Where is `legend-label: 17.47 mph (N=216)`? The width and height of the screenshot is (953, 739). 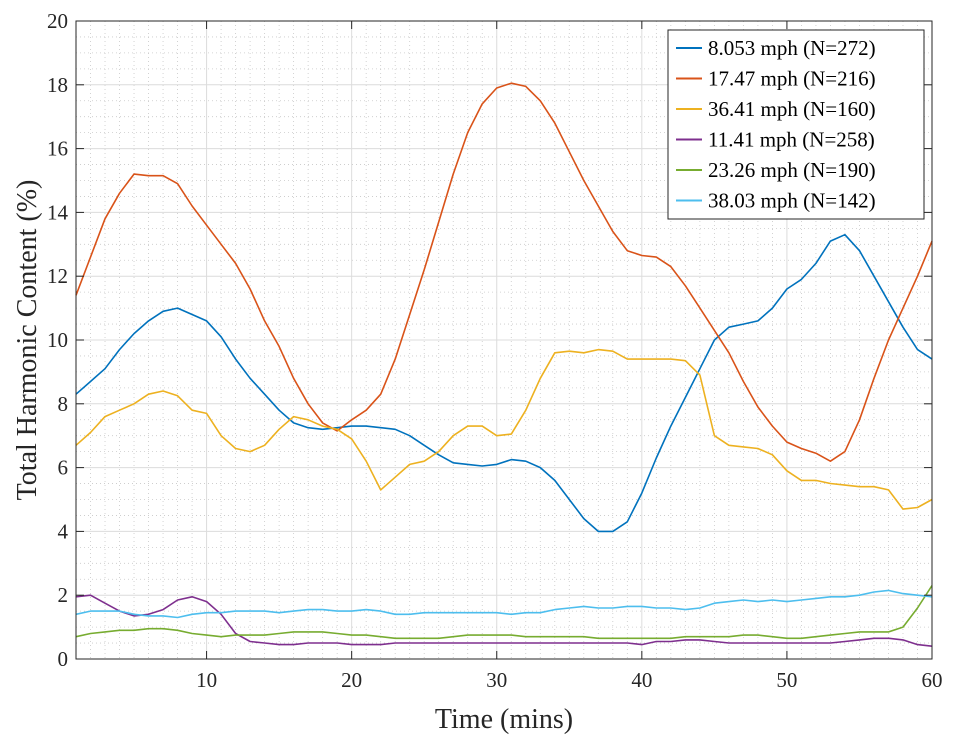
legend-label: 17.47 mph (N=216) is located at coordinates (792, 79).